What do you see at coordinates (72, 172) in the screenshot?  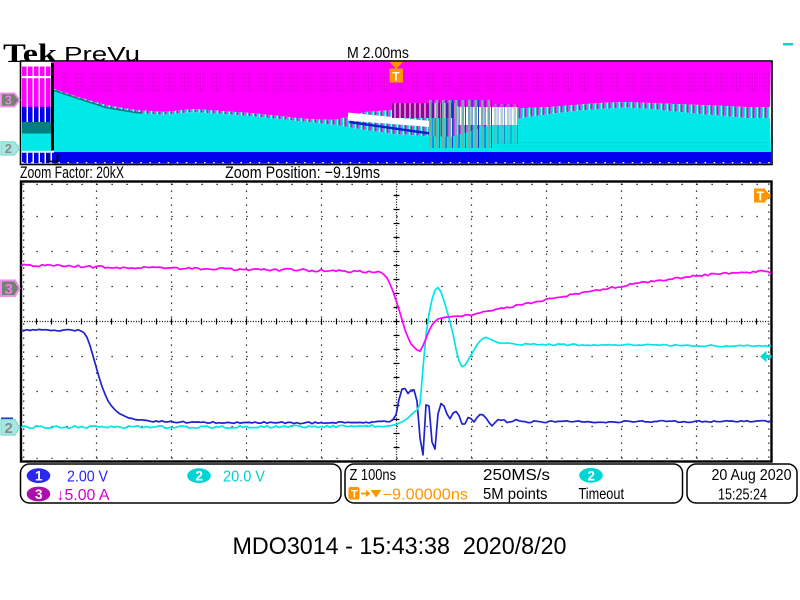 I see `svg-text: Zoom Factor: 20kX` at bounding box center [72, 172].